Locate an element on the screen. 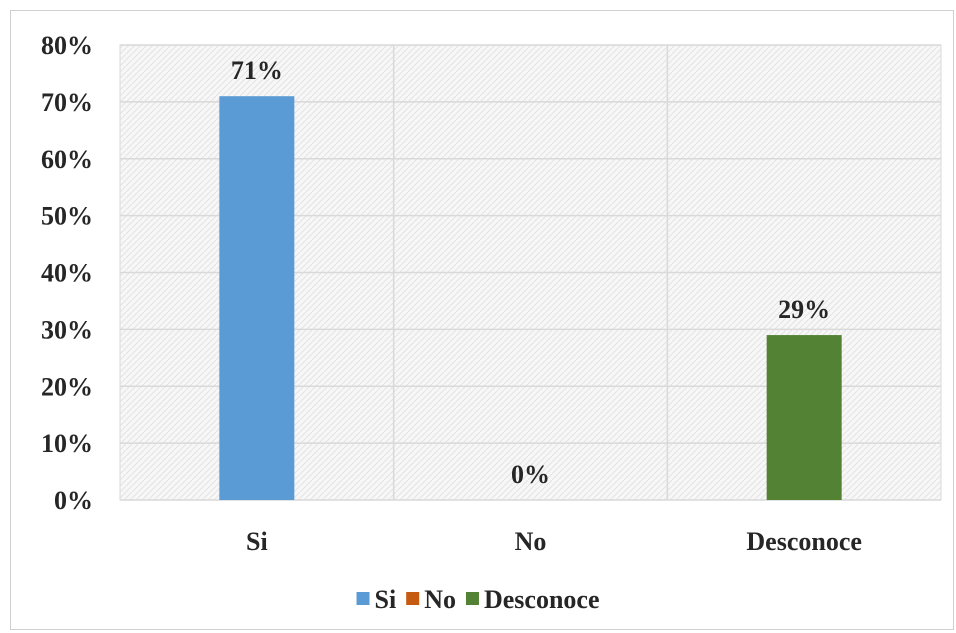 The width and height of the screenshot is (956, 633). legend-label: Si is located at coordinates (386, 599).